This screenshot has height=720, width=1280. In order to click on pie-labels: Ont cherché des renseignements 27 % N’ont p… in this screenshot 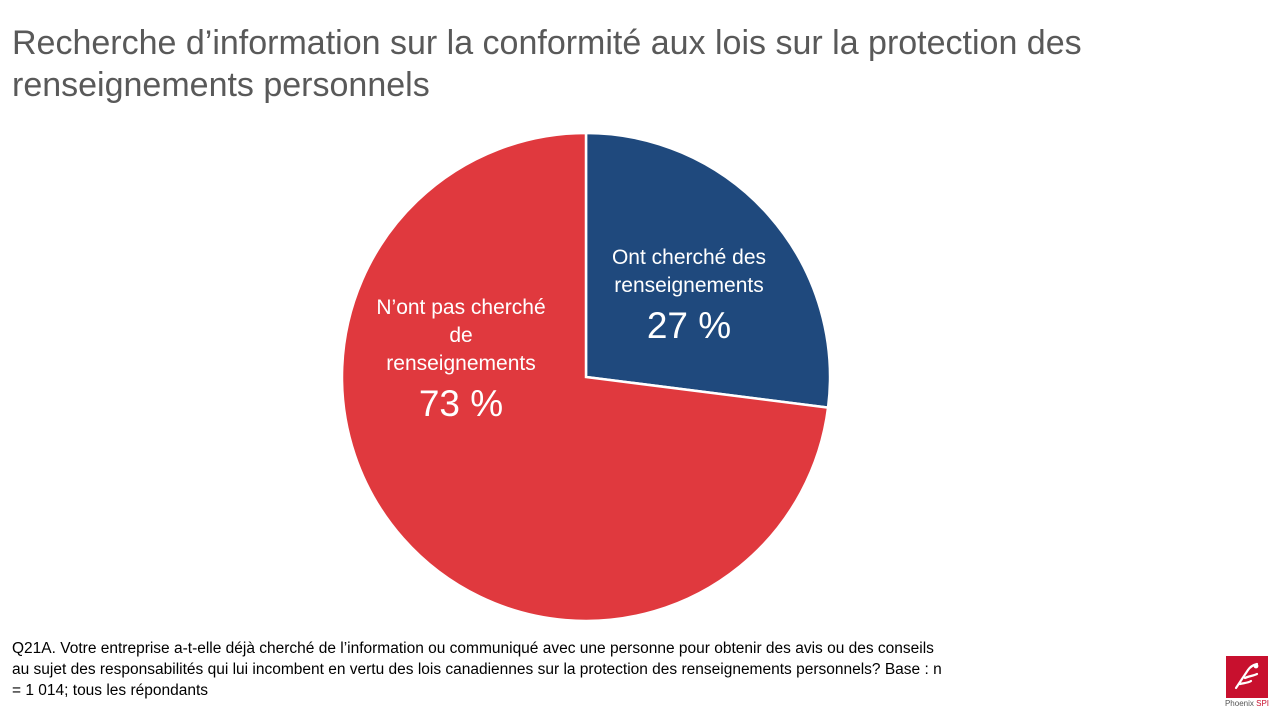, I will do `click(571, 335)`.